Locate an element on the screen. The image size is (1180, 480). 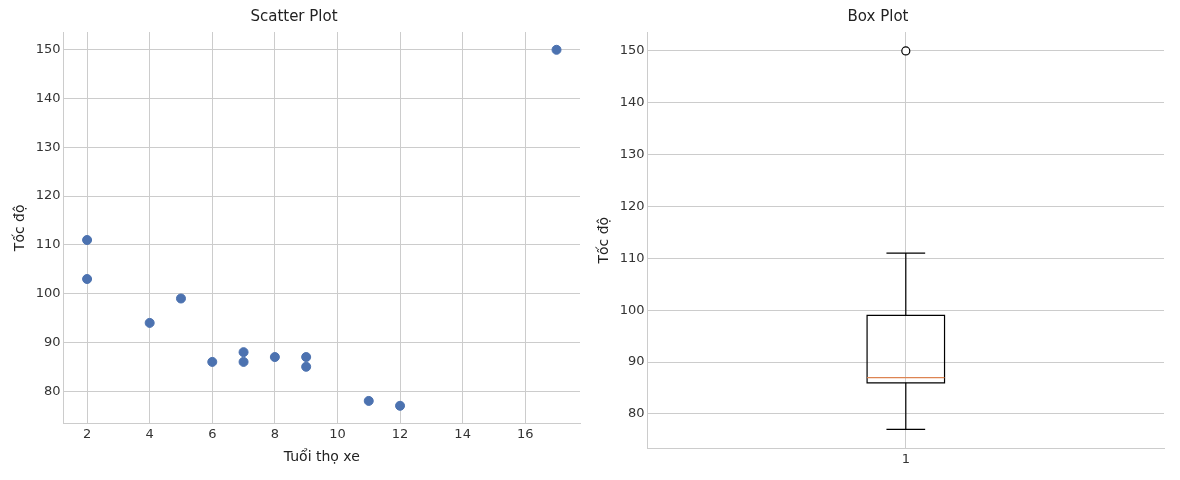
x-tick-label: 4 is located at coordinates (149, 433).